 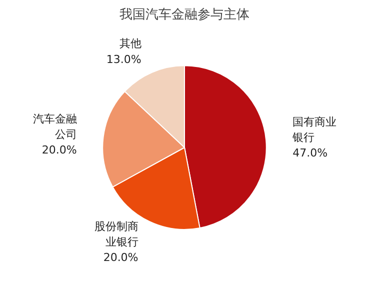 I want to click on slice-label: 汽车金融公司, so click(x=54, y=126).